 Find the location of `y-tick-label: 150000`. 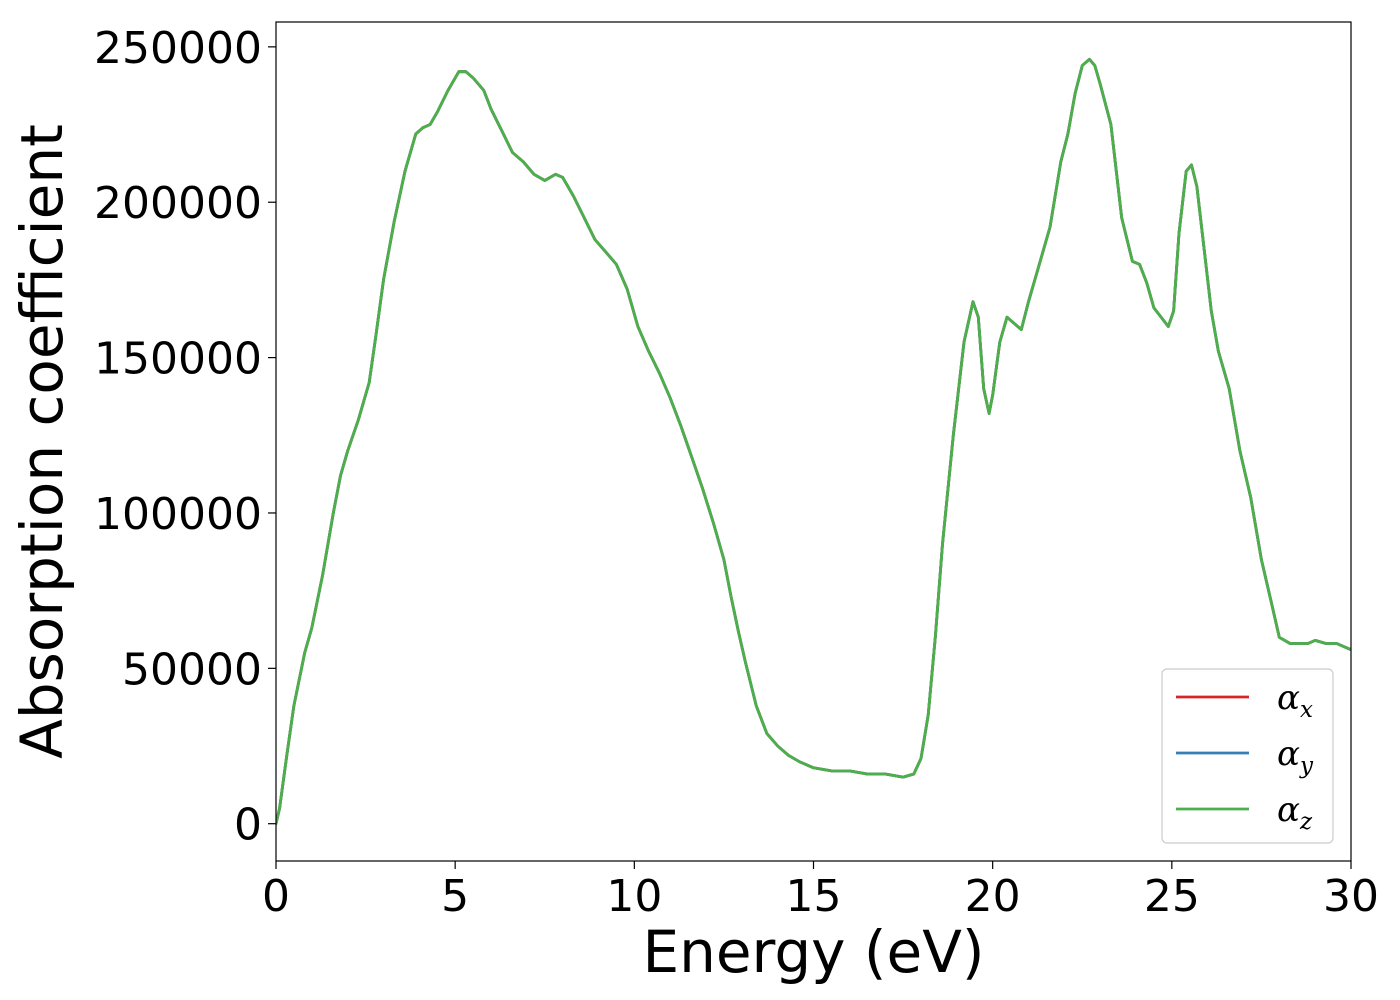

y-tick-label: 150000 is located at coordinates (178, 359).